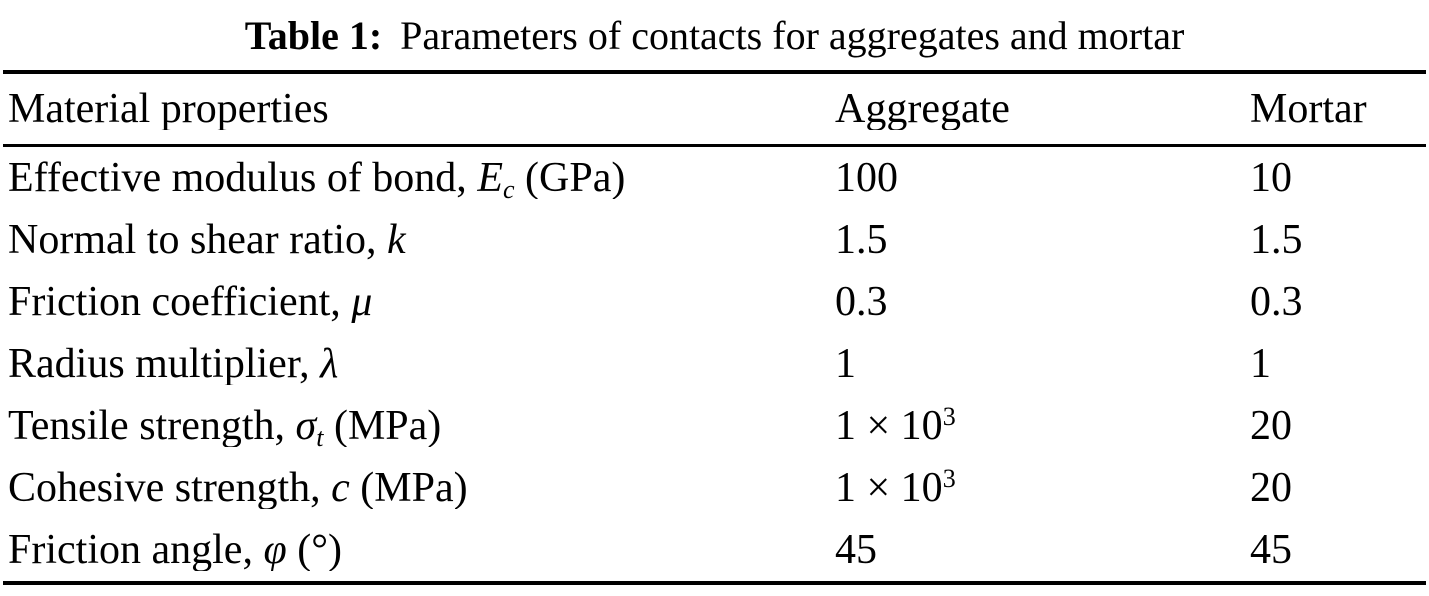 The height and width of the screenshot is (596, 1429). I want to click on header-material-properties: Material properties, so click(168, 109).